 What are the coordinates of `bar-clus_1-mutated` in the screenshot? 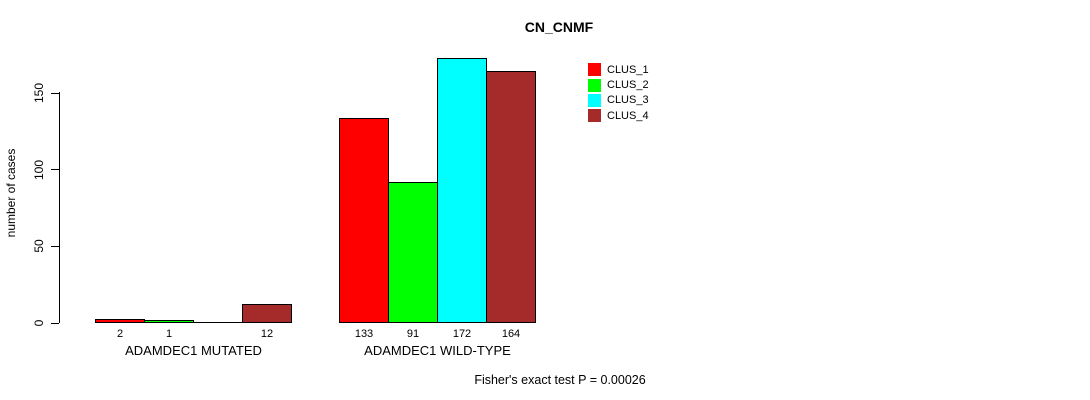 It's located at (120, 320).